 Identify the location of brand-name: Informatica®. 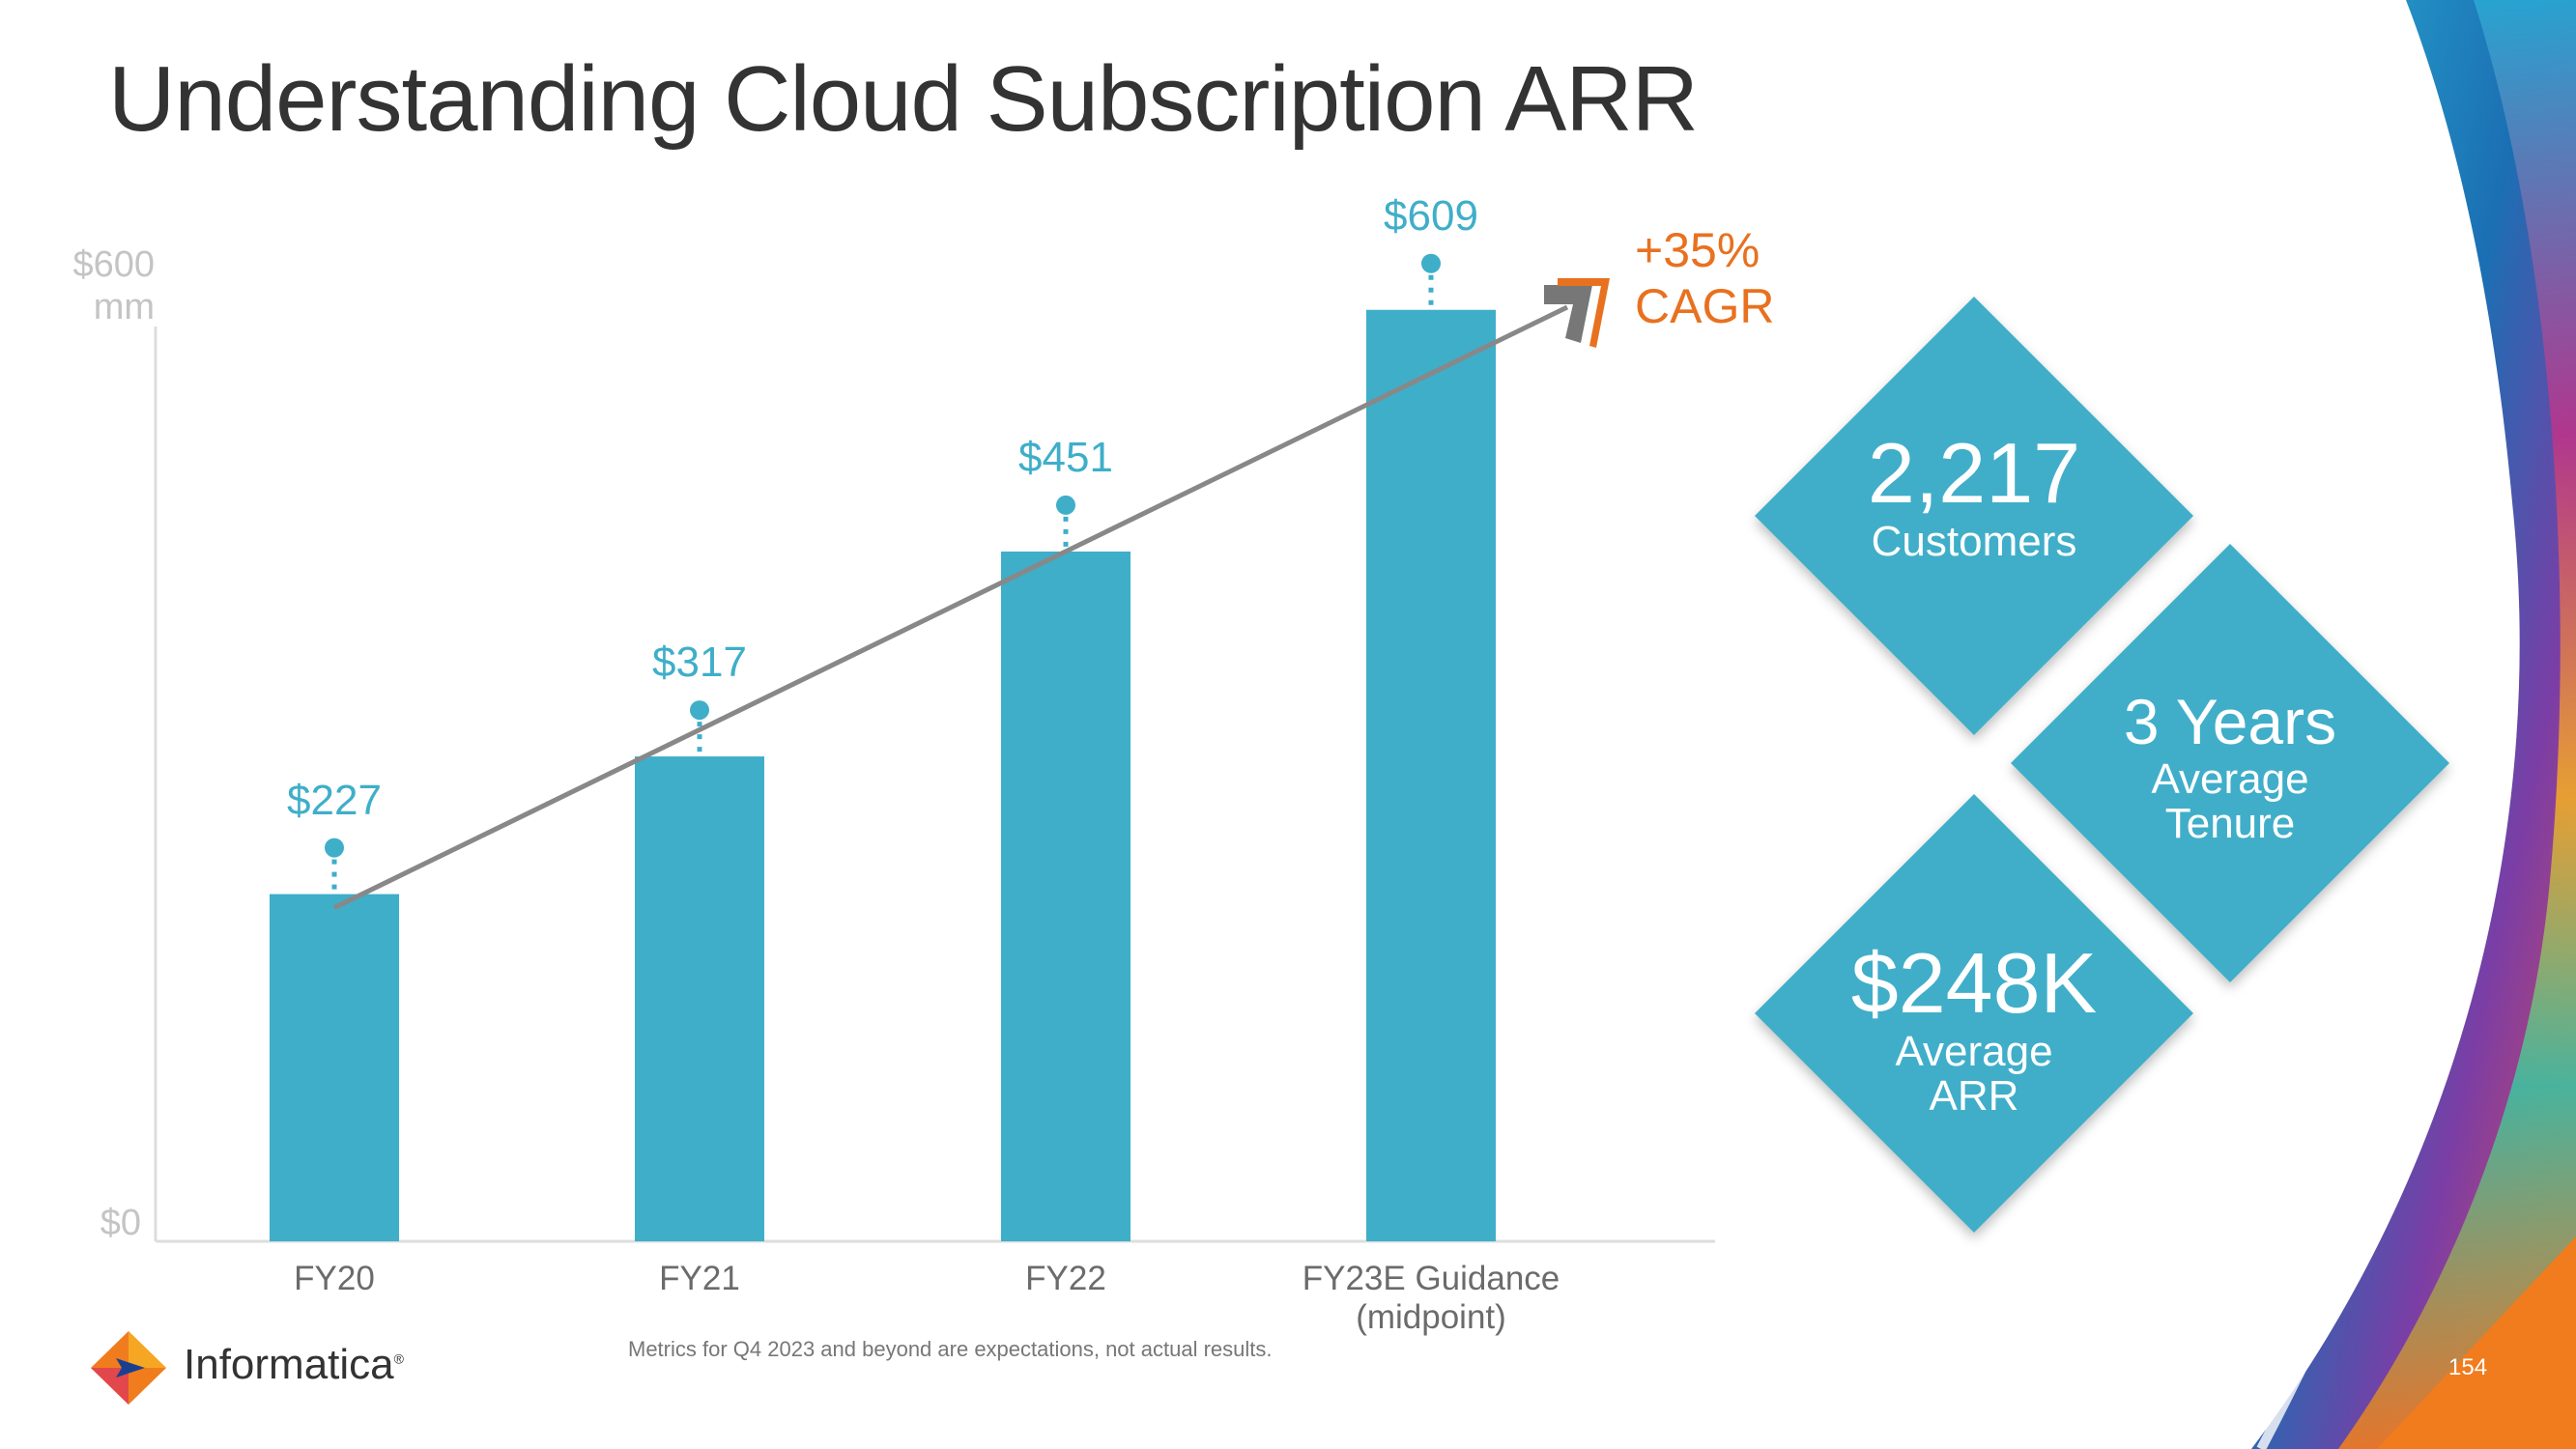
(294, 1365).